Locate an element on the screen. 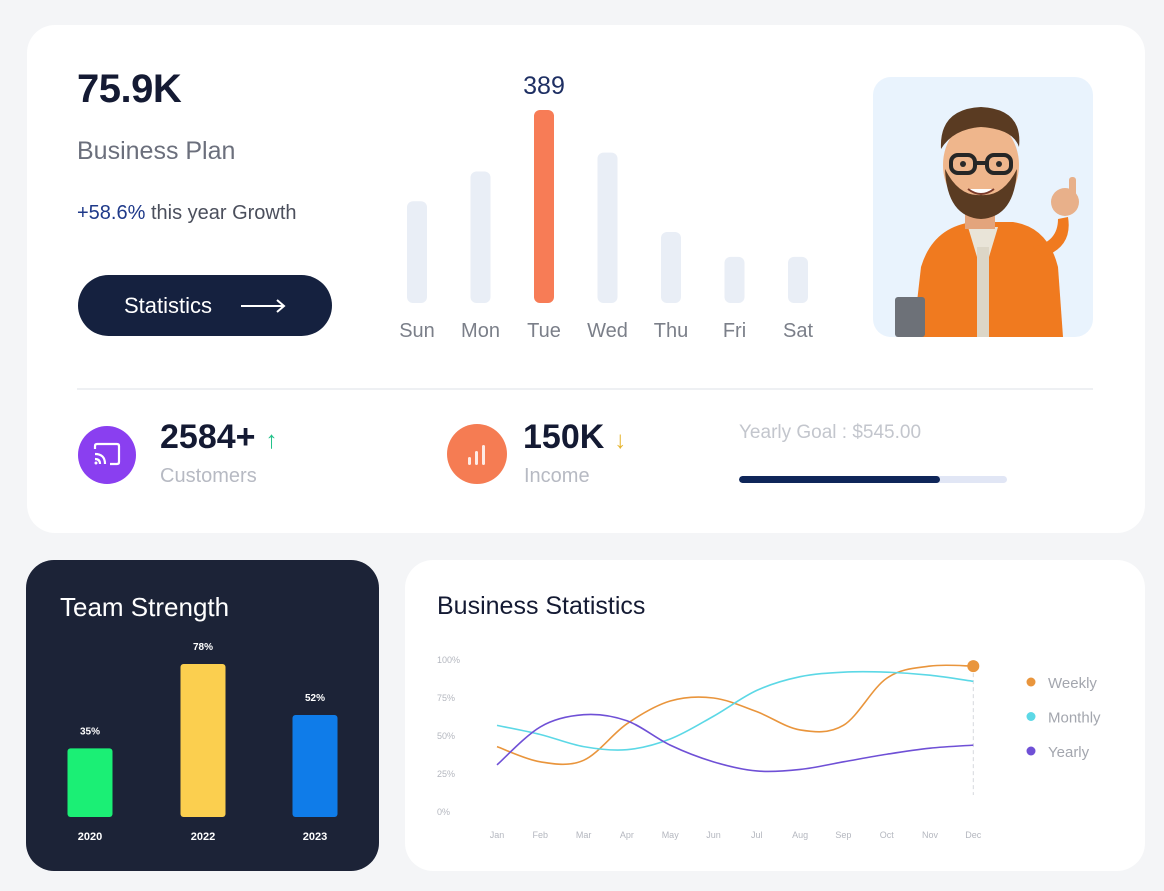  y-axis-tick-label: 0% is located at coordinates (443, 812).